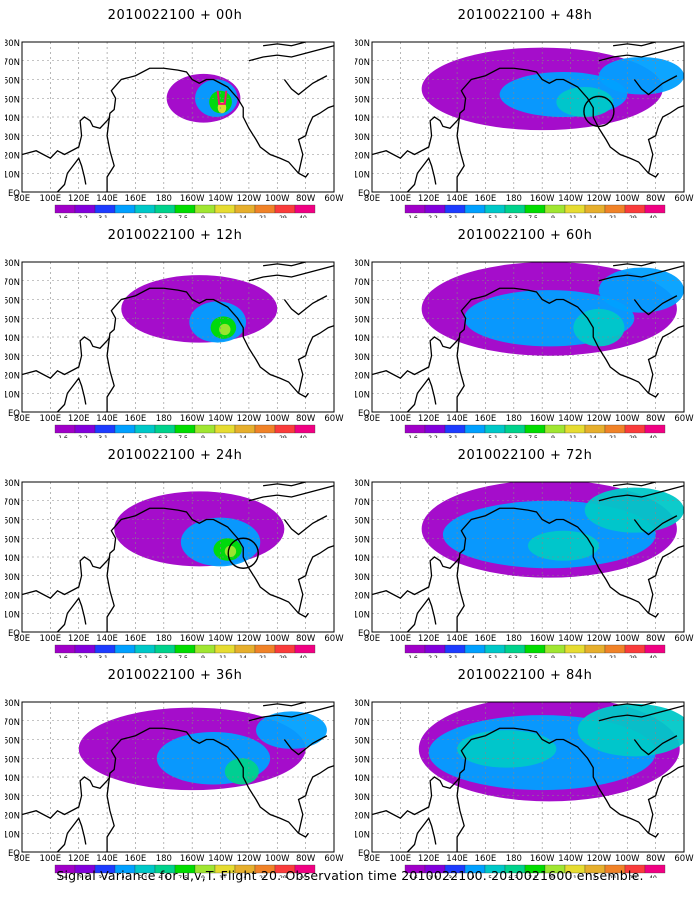 The height and width of the screenshot is (900, 700). I want to click on colorbar-label: 11, so click(573, 216).